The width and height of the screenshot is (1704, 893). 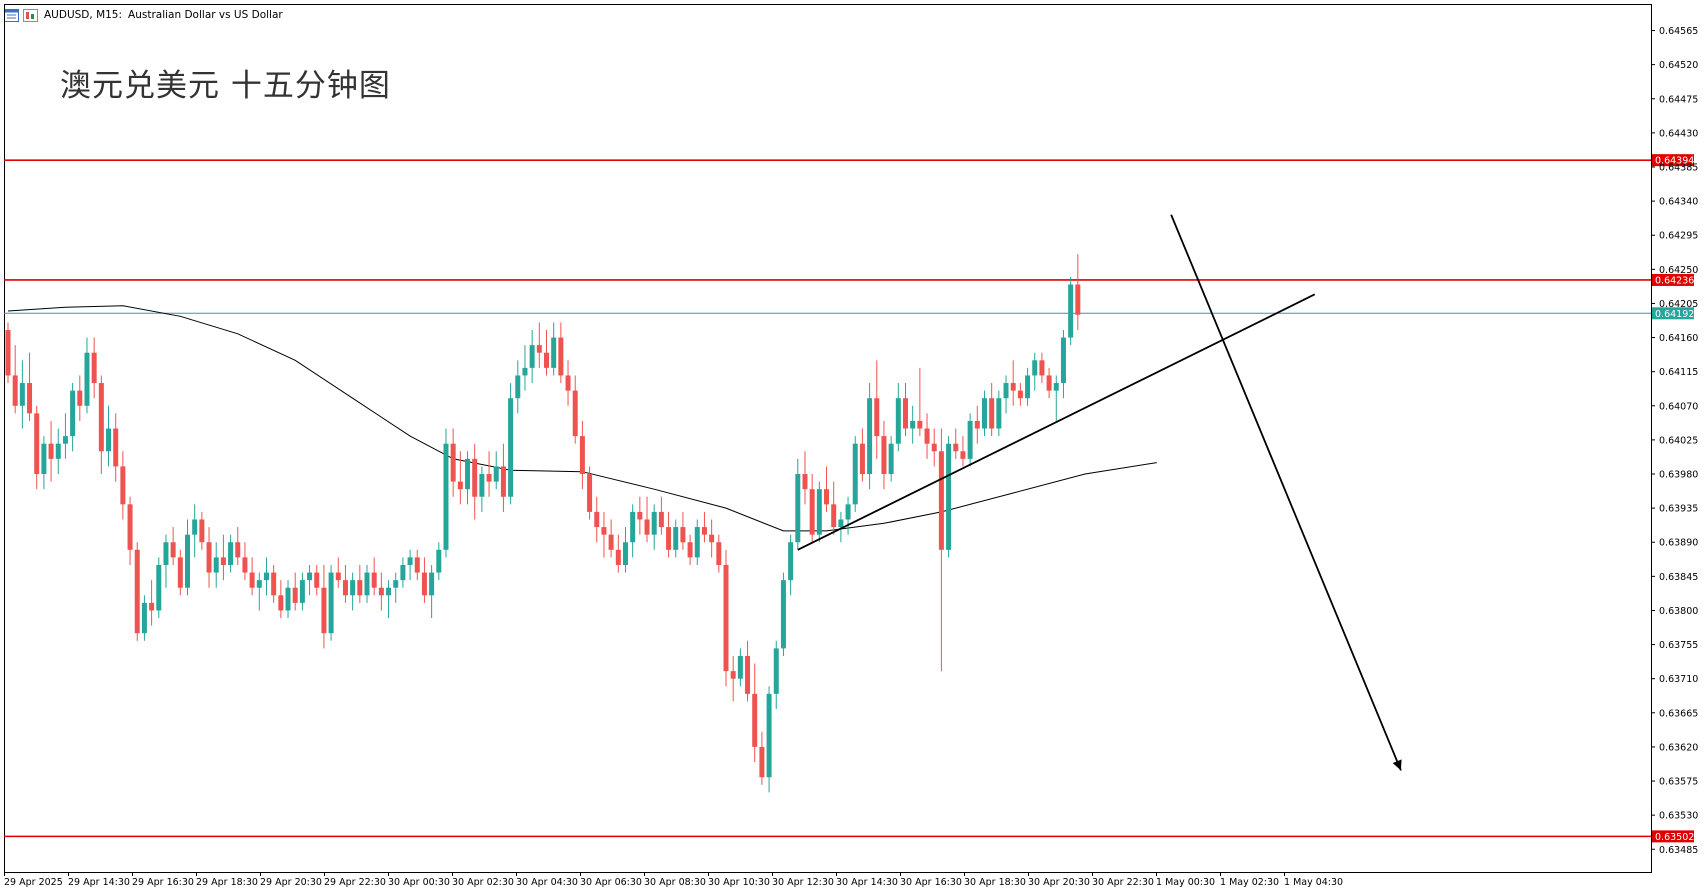 What do you see at coordinates (675, 882) in the screenshot?
I see `x-tick-label: 30 Apr 08:30` at bounding box center [675, 882].